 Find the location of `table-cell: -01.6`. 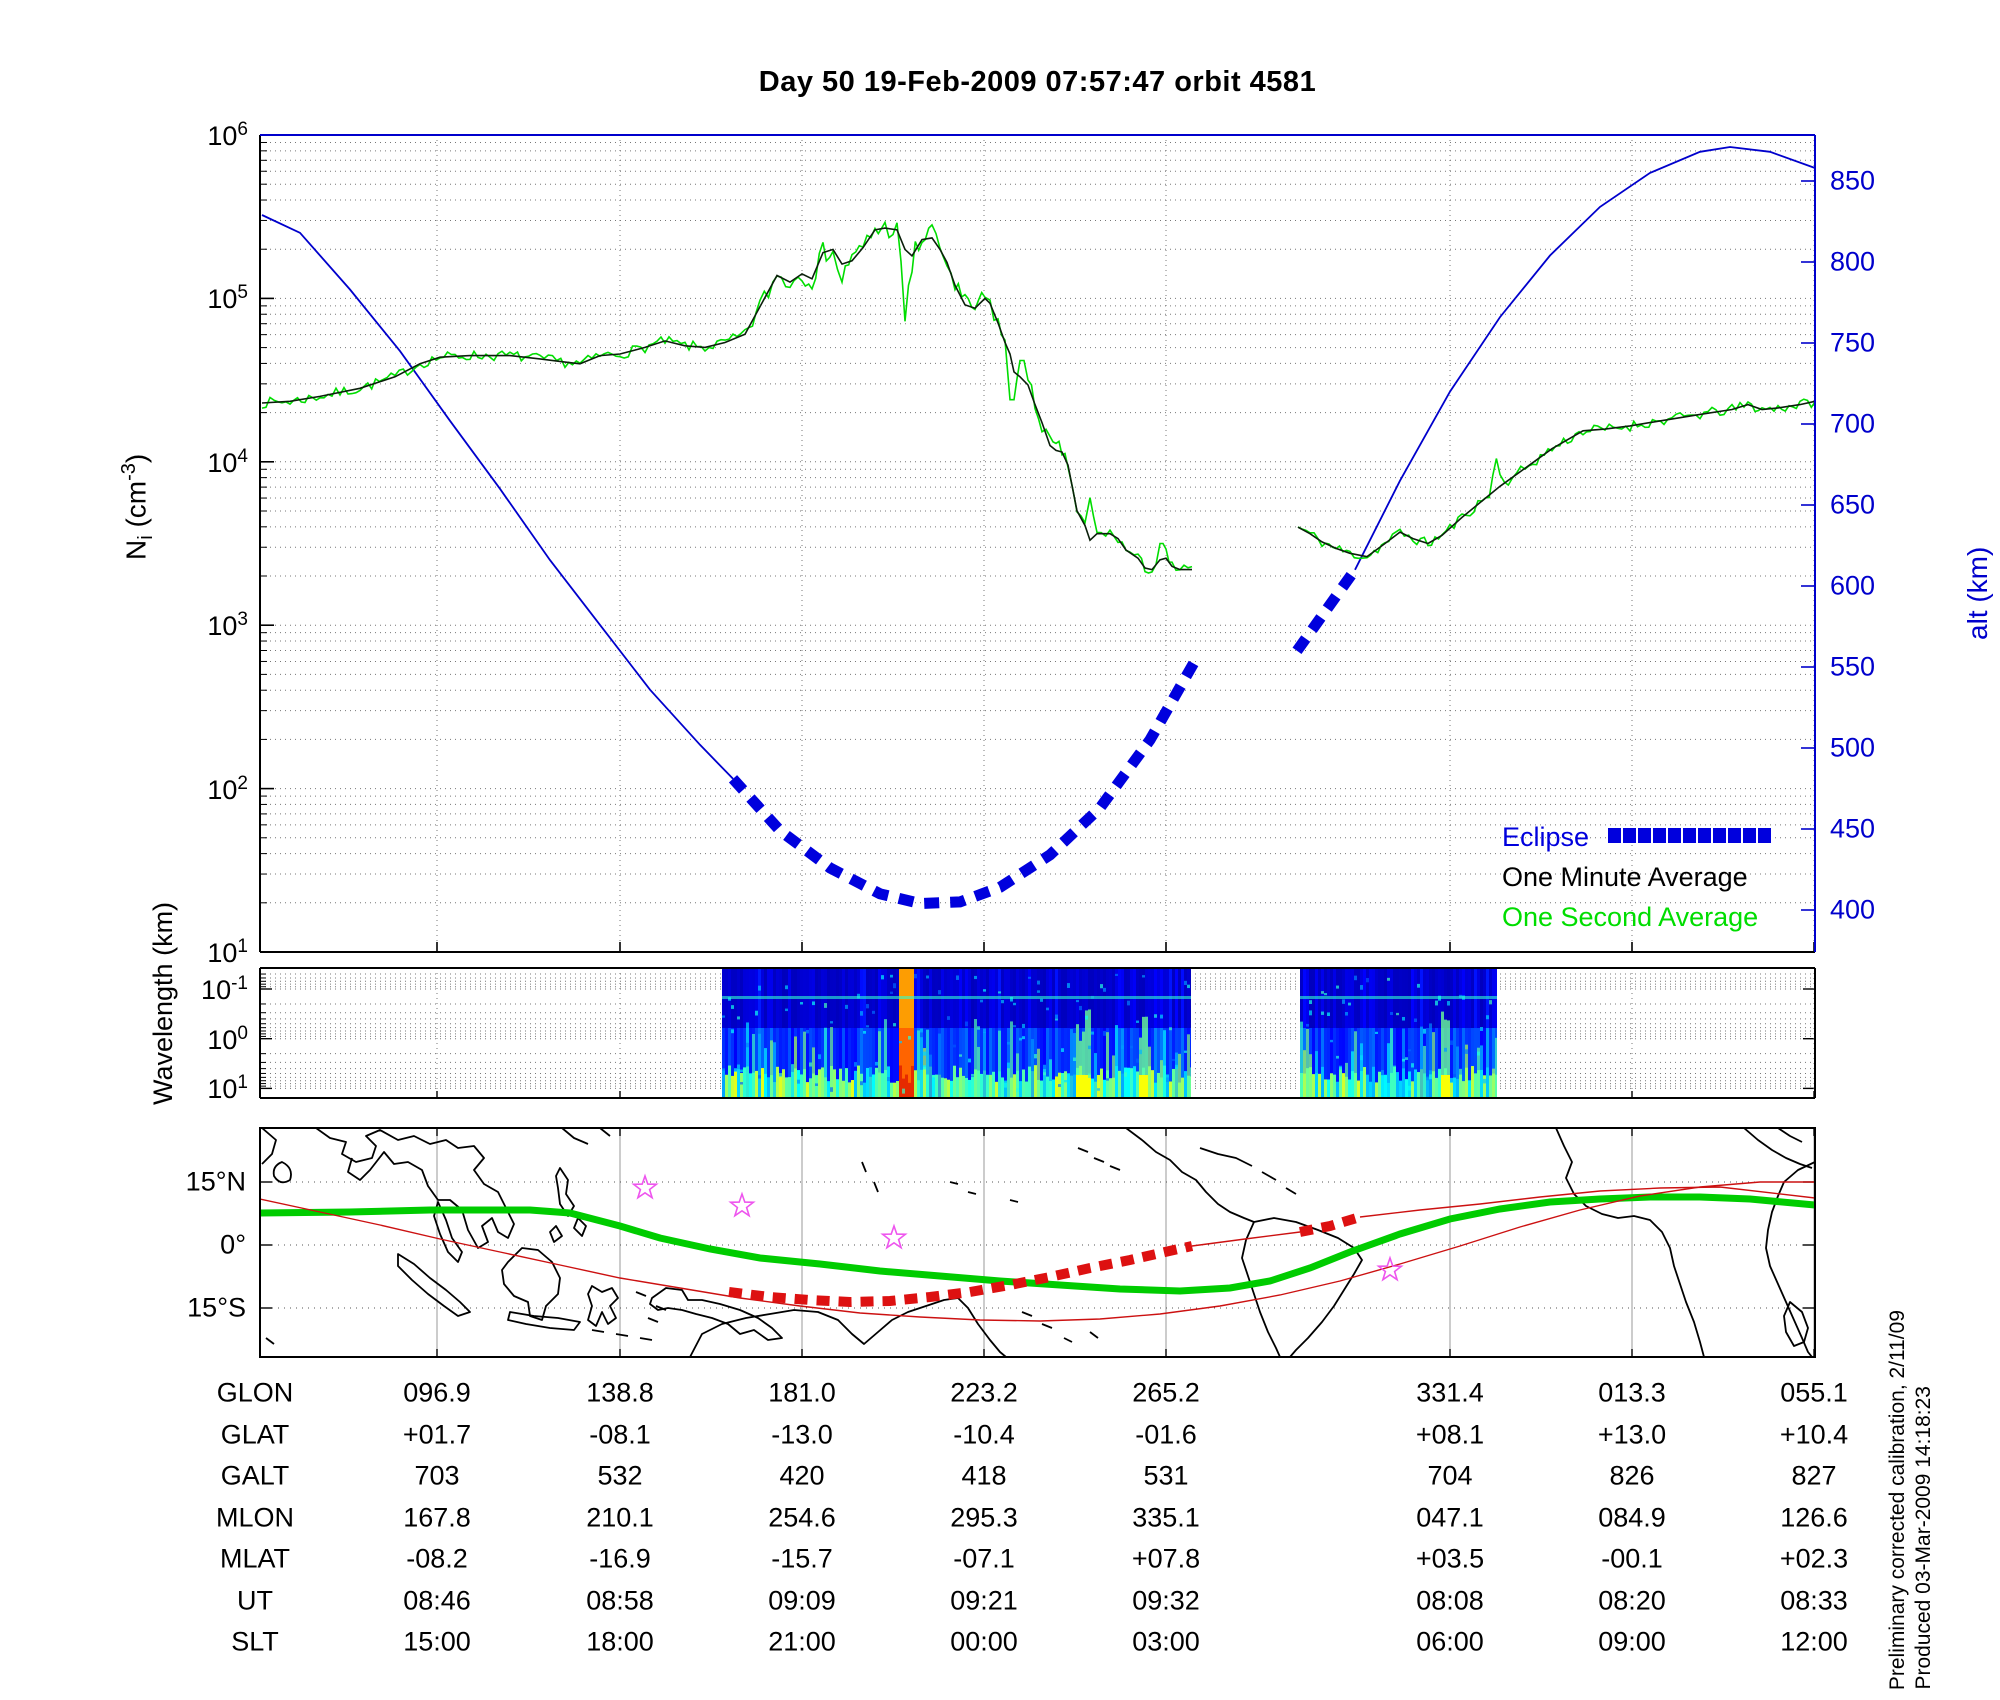

table-cell: -01.6 is located at coordinates (1166, 1434).